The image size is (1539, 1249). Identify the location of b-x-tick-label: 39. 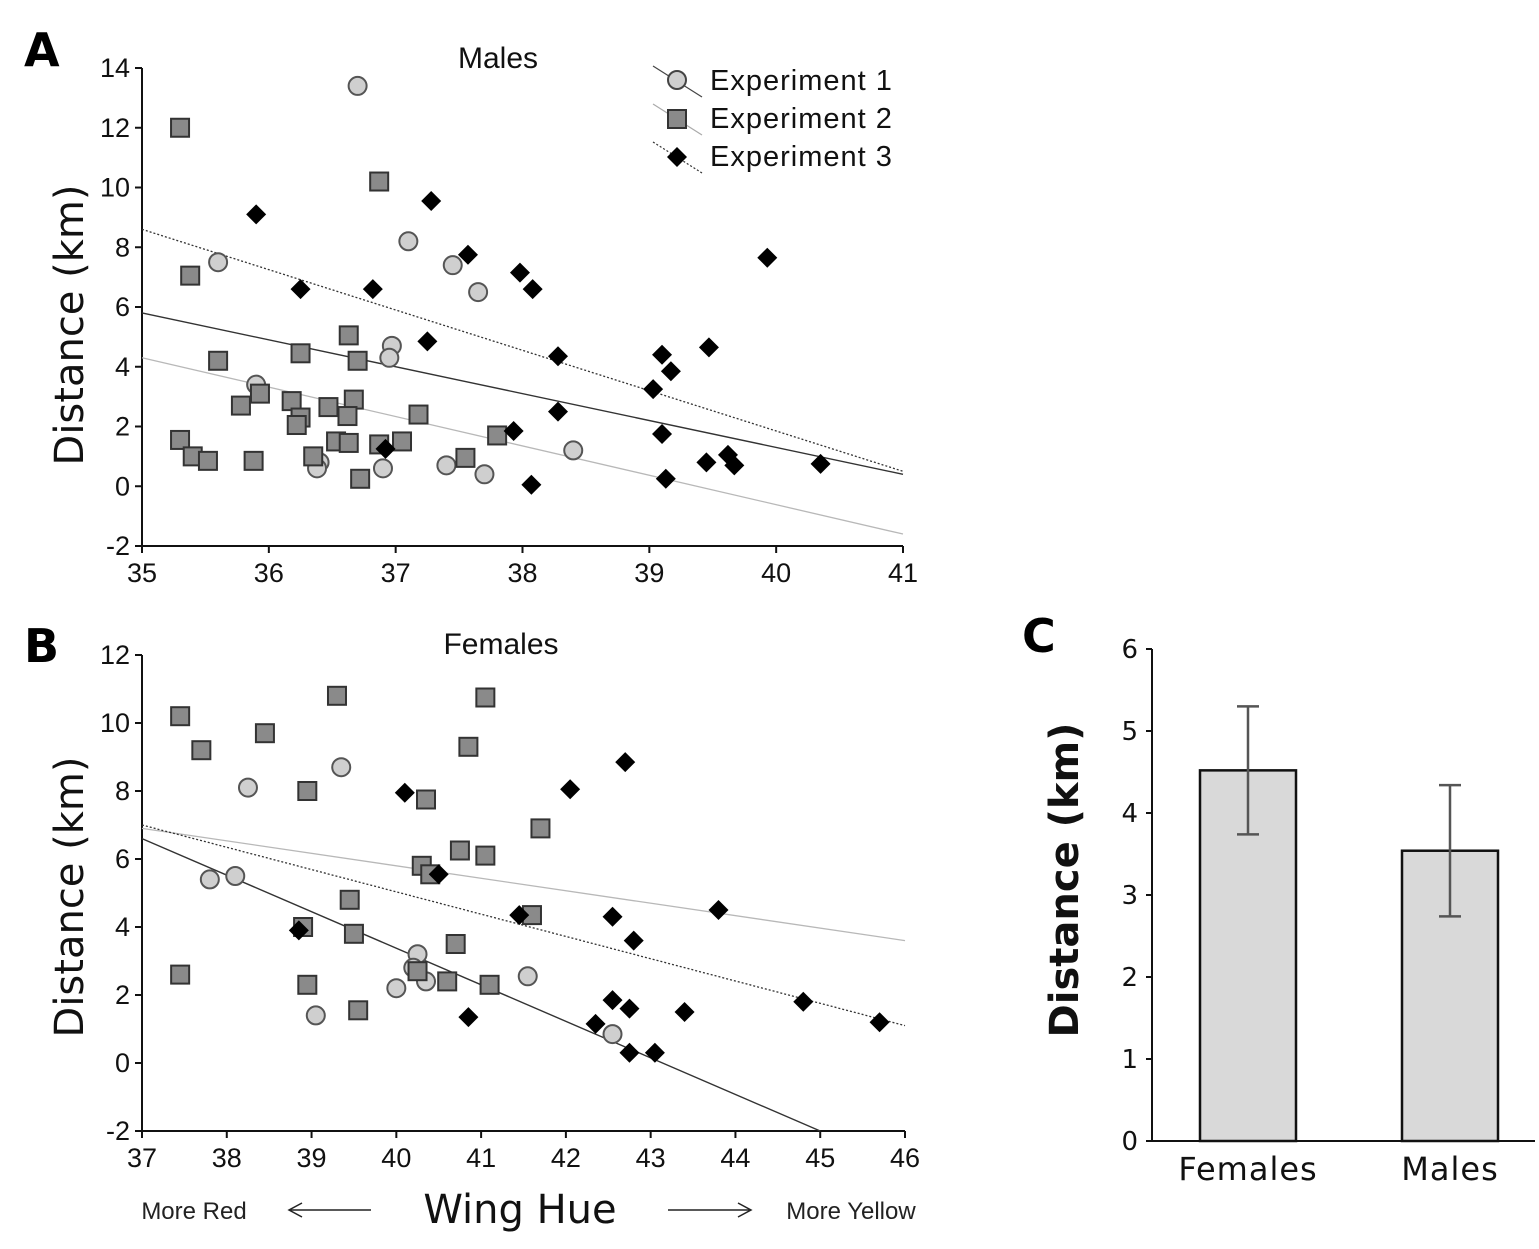
(312, 1158).